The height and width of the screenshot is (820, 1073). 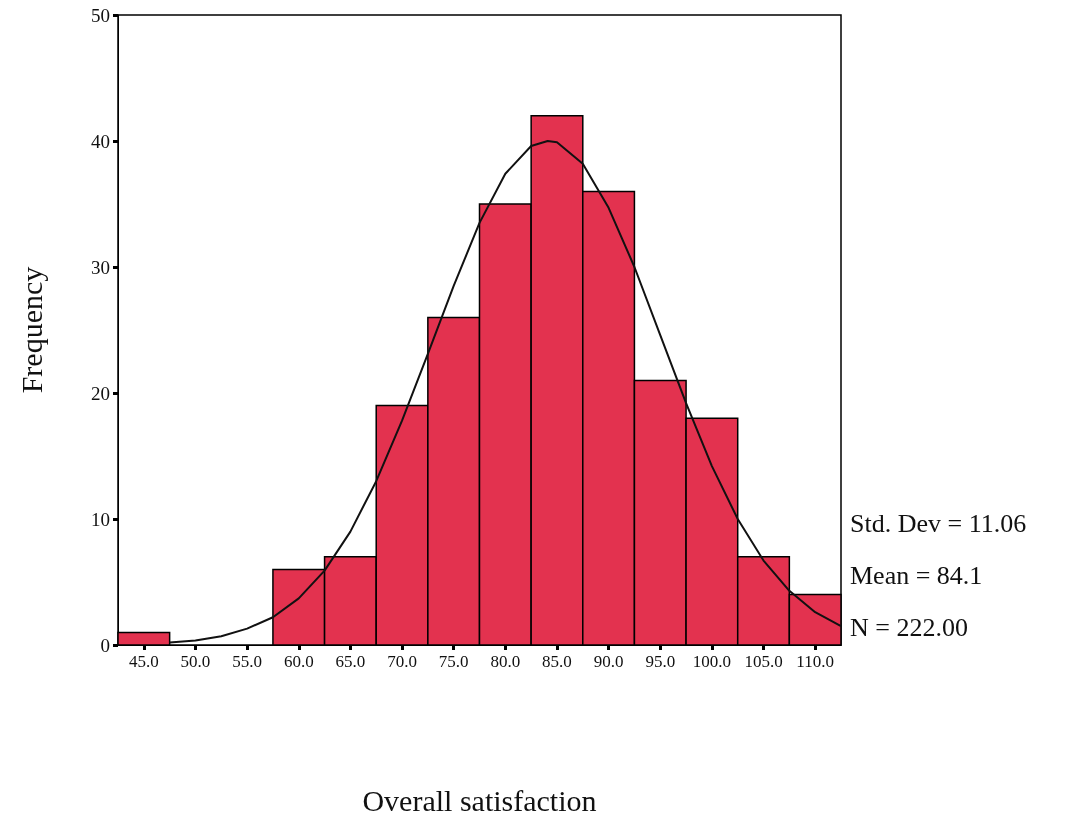 What do you see at coordinates (712, 661) in the screenshot?
I see `x-tick-label: 100.0` at bounding box center [712, 661].